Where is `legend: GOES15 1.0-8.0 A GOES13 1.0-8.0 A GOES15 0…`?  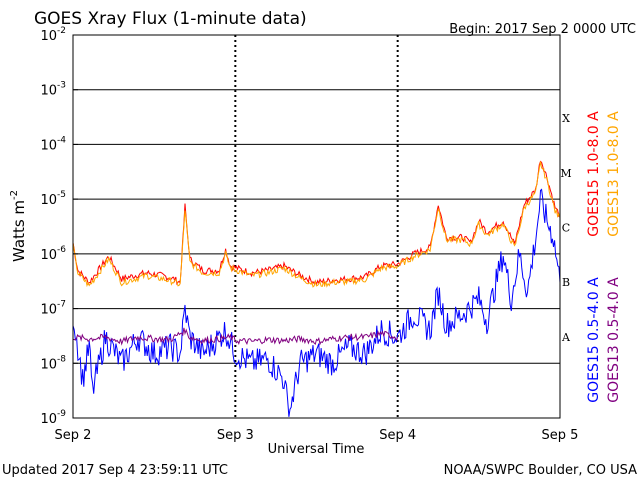
legend: GOES15 1.0-8.0 A GOES13 1.0-8.0 A GOES15 0… is located at coordinates (604, 257).